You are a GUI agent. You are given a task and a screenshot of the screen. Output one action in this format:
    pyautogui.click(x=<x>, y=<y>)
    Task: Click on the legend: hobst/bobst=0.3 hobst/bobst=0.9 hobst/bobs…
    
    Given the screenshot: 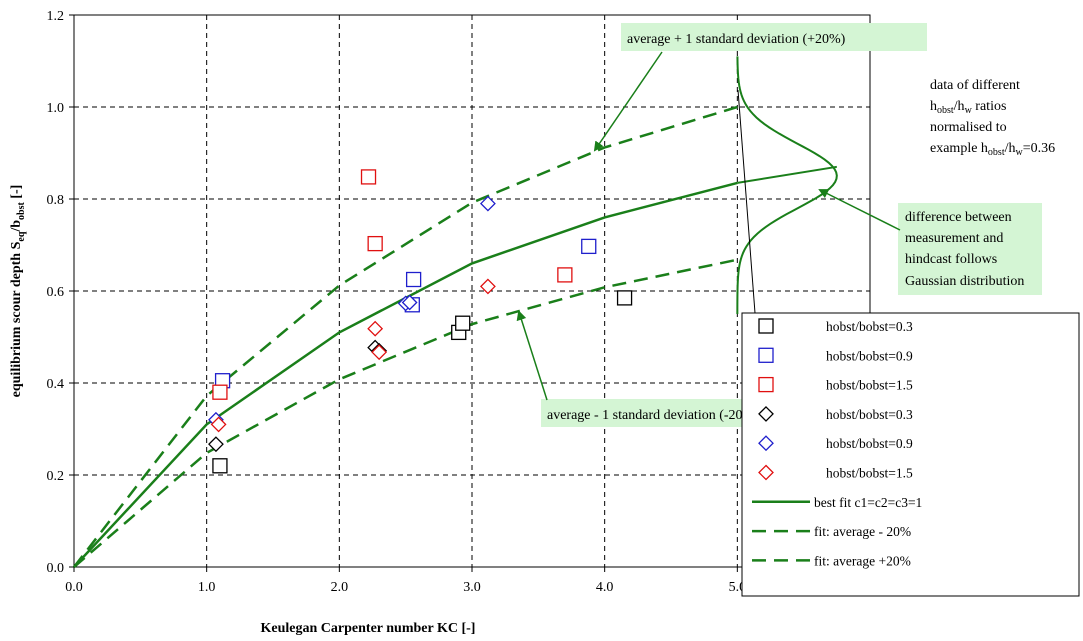 What is the action you would take?
    pyautogui.click(x=910, y=454)
    